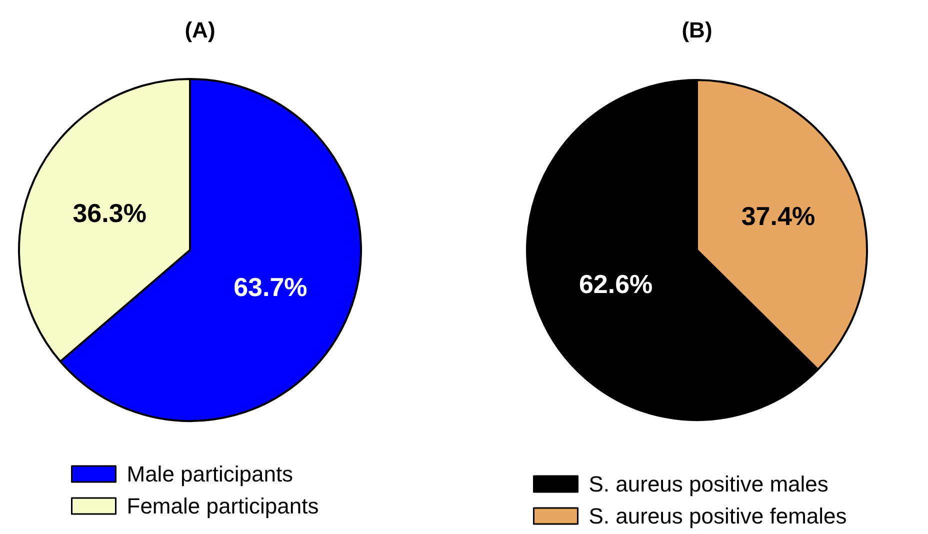 The image size is (928, 534). What do you see at coordinates (200, 30) in the screenshot?
I see `chart-title: (A)` at bounding box center [200, 30].